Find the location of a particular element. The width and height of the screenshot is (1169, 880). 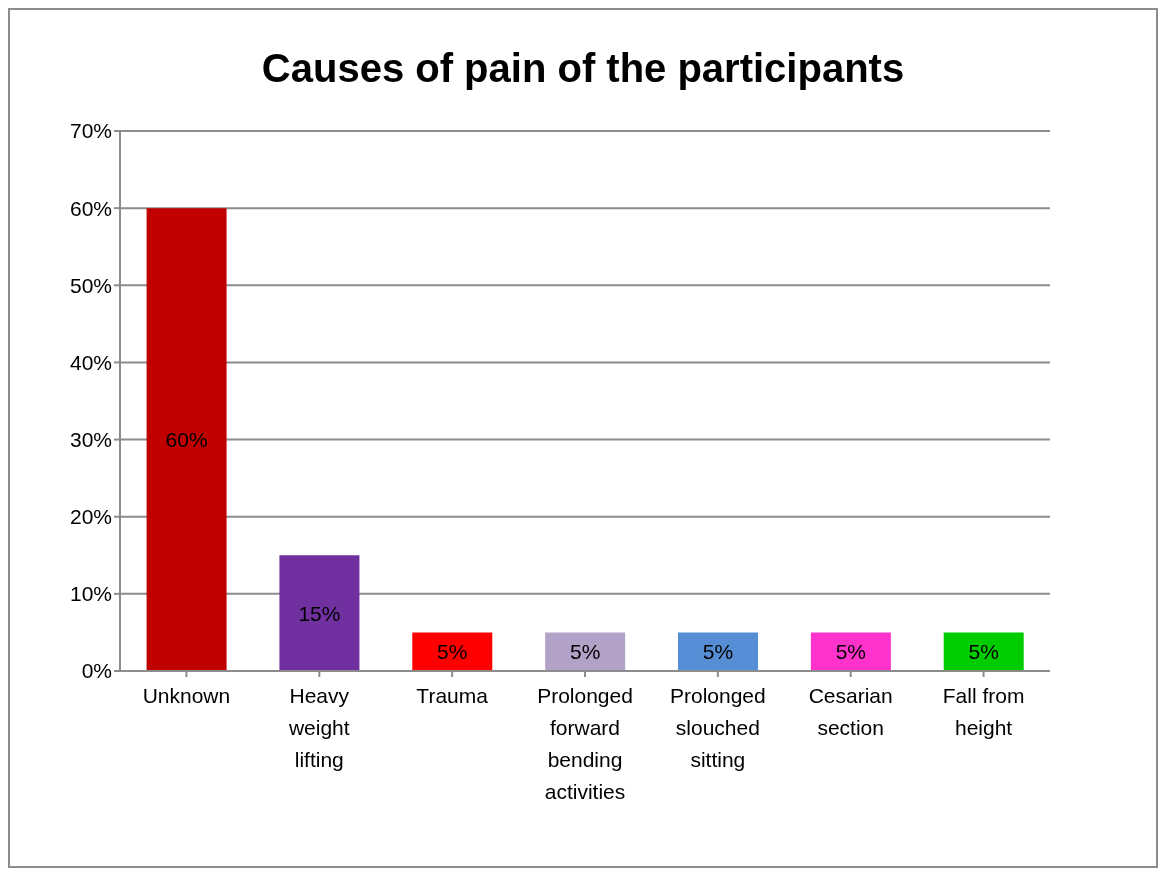

x-tick-label: Prolonged forward bending activities is located at coordinates (585, 743).